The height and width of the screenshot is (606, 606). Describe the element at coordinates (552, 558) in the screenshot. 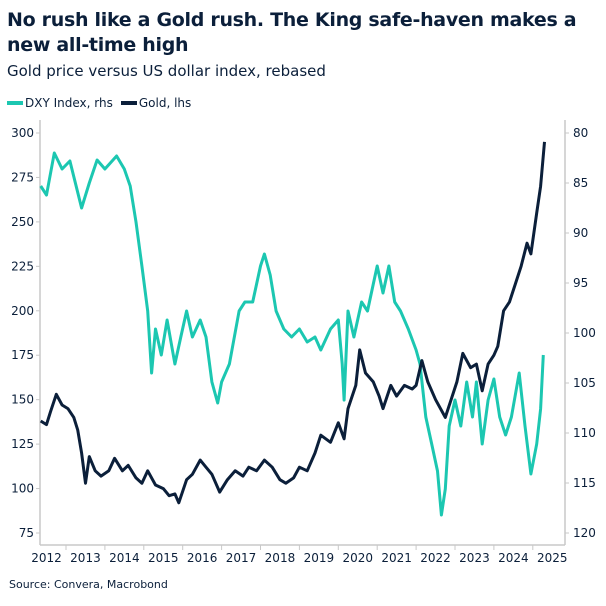

I see `x-tick-label: 2025` at that location.